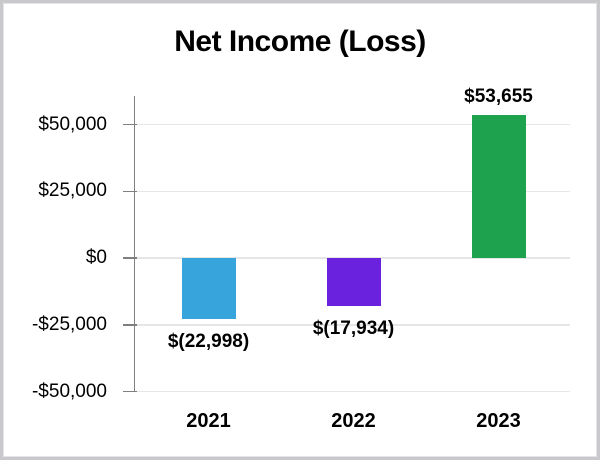 The height and width of the screenshot is (460, 600). What do you see at coordinates (208, 289) in the screenshot?
I see `bar-2021` at bounding box center [208, 289].